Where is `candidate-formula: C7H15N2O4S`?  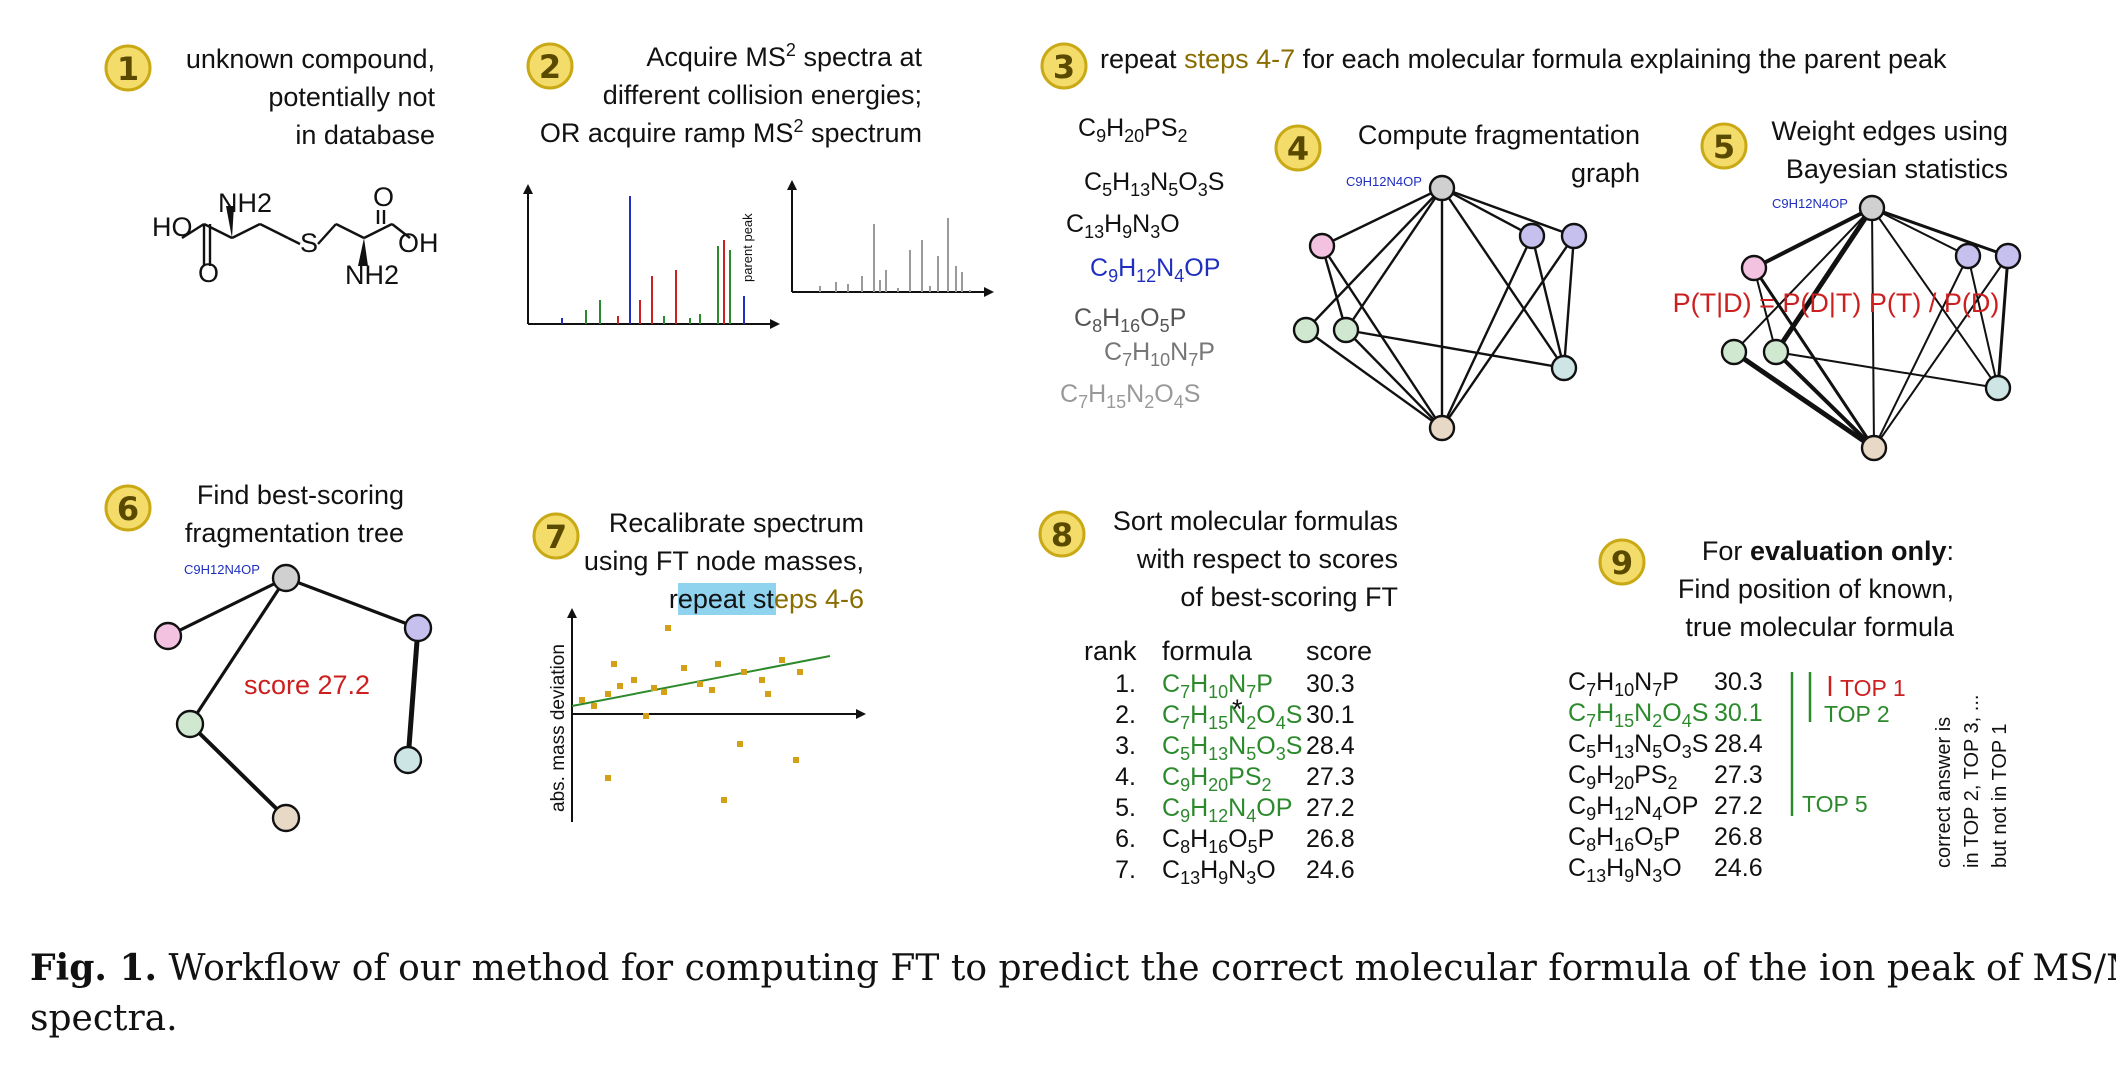 candidate-formula: C7H15N2O4S is located at coordinates (1130, 396).